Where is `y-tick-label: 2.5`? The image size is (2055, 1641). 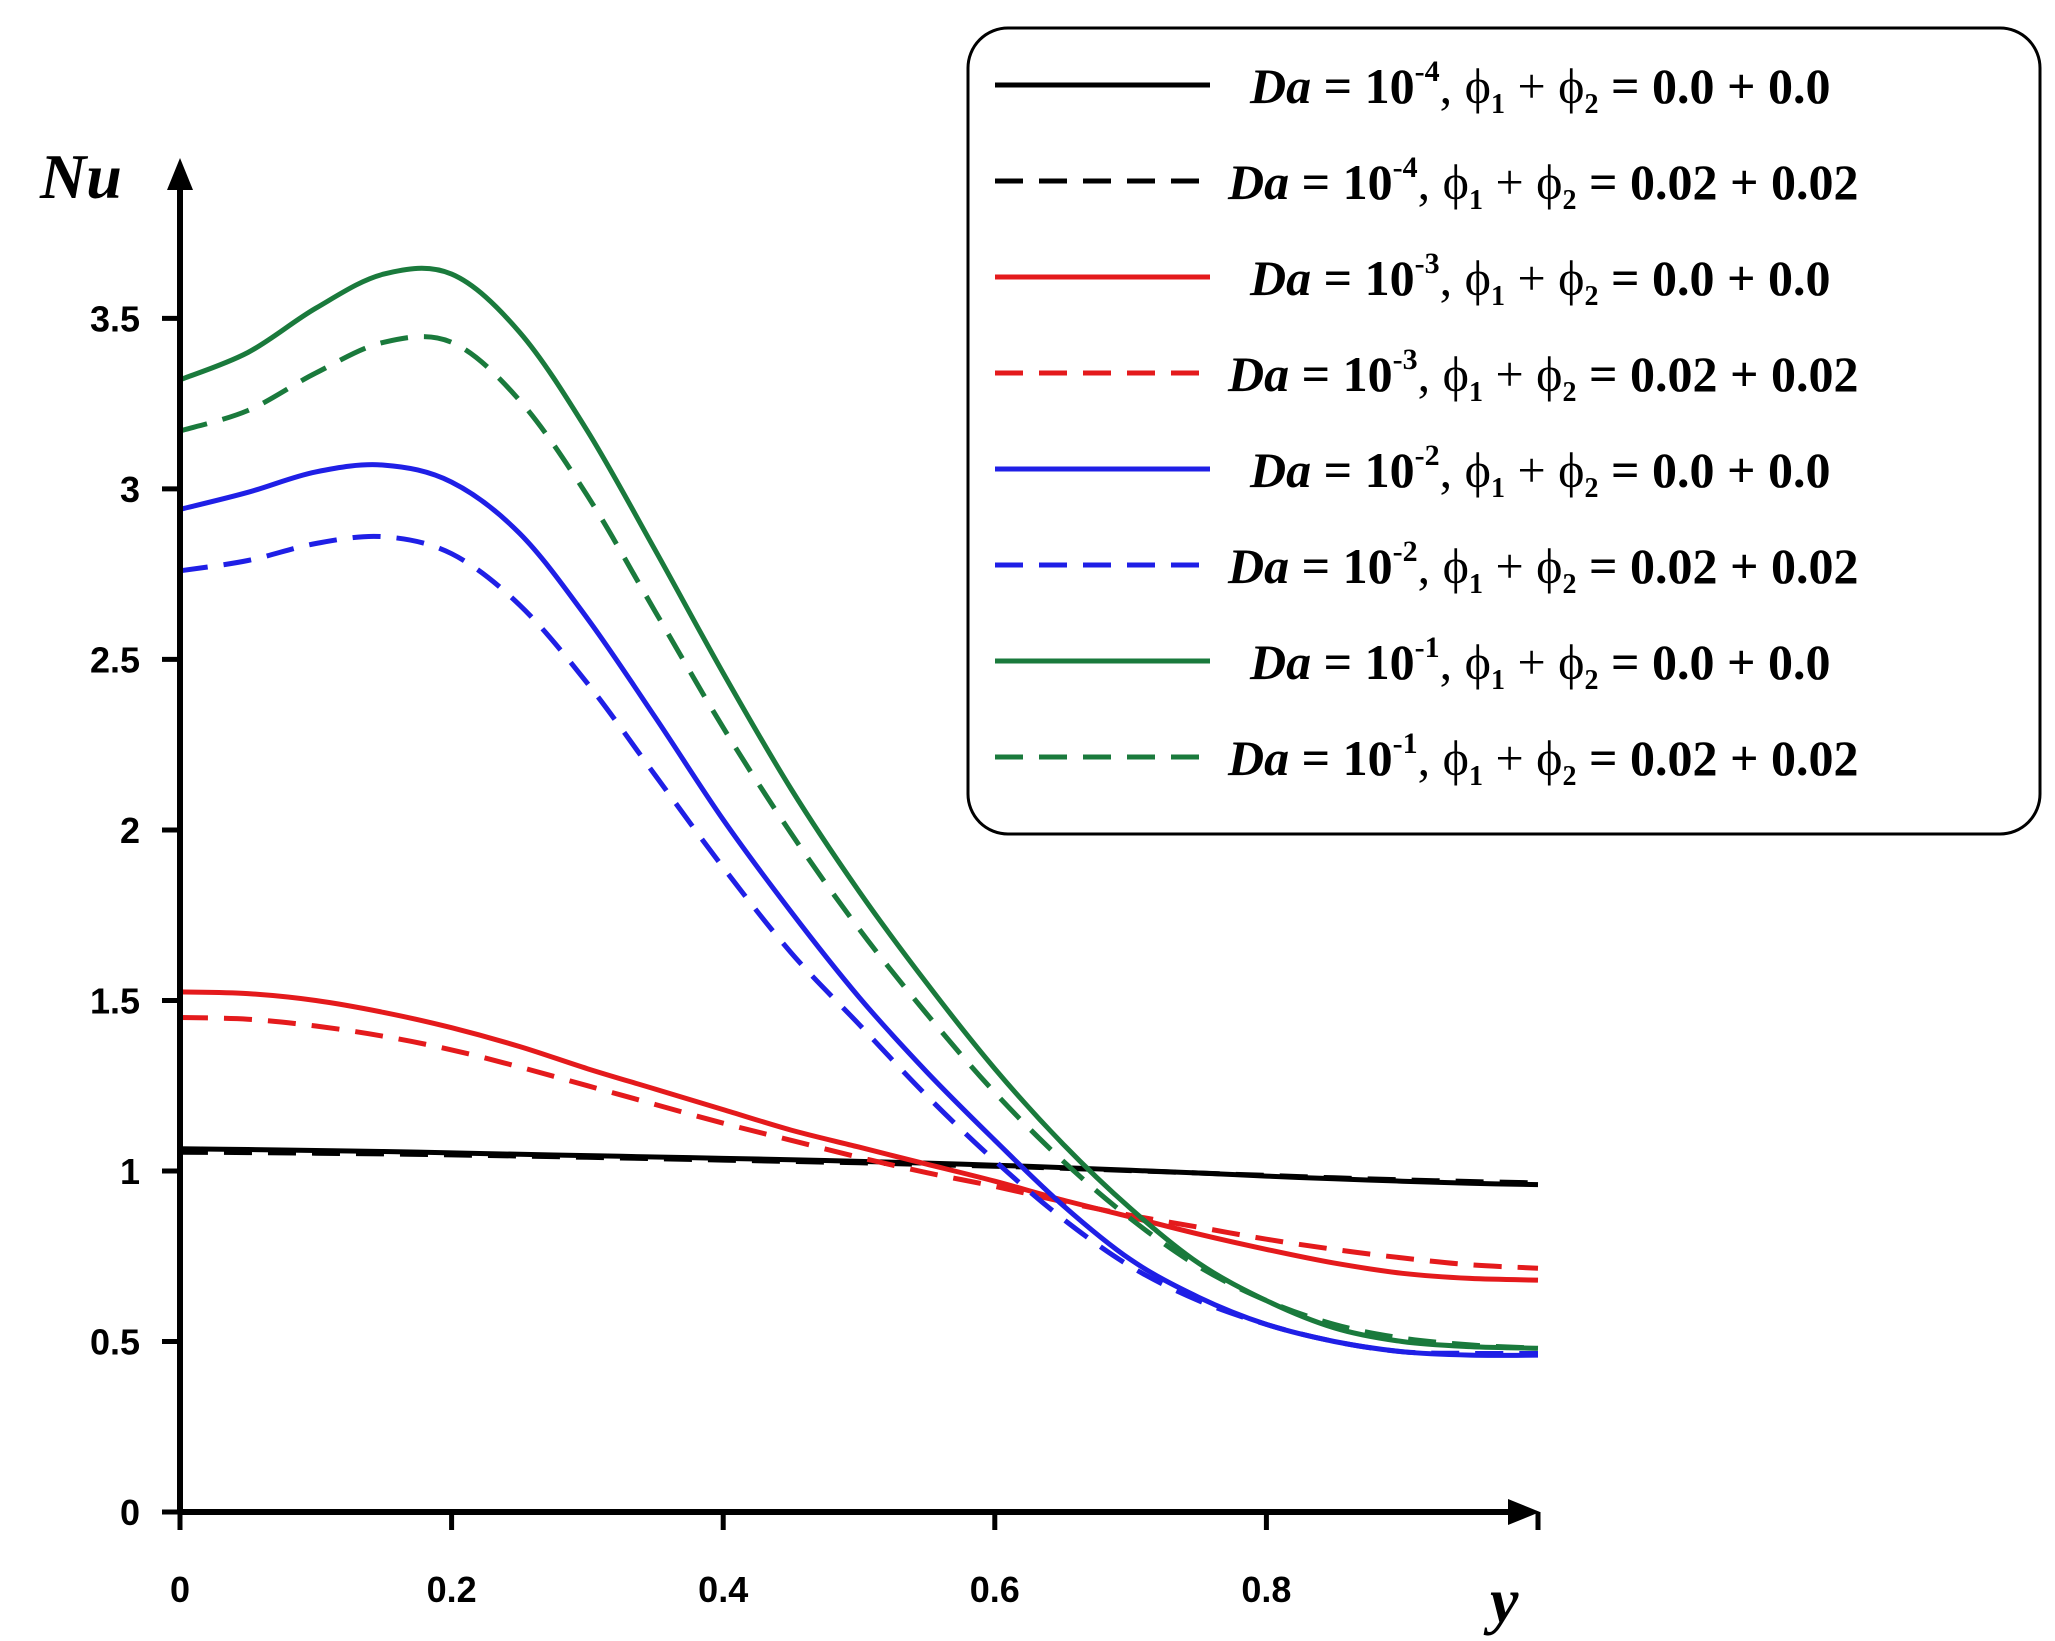
y-tick-label: 2.5 is located at coordinates (115, 659).